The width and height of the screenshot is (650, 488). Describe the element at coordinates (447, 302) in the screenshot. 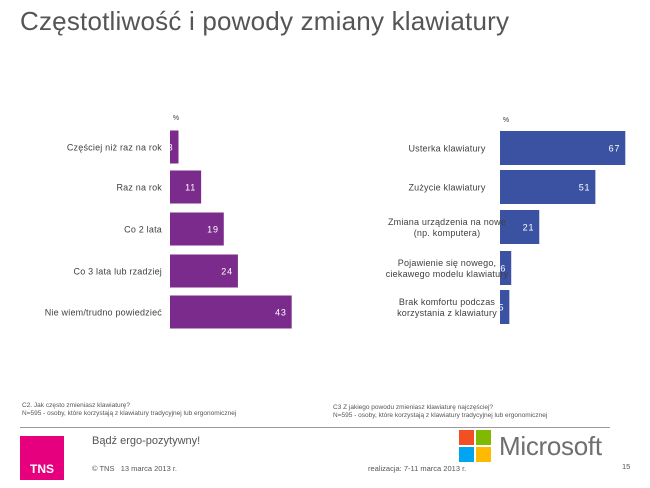

I see `chart-right-category-label-5-line-1: Brak komfortu podczas` at that location.